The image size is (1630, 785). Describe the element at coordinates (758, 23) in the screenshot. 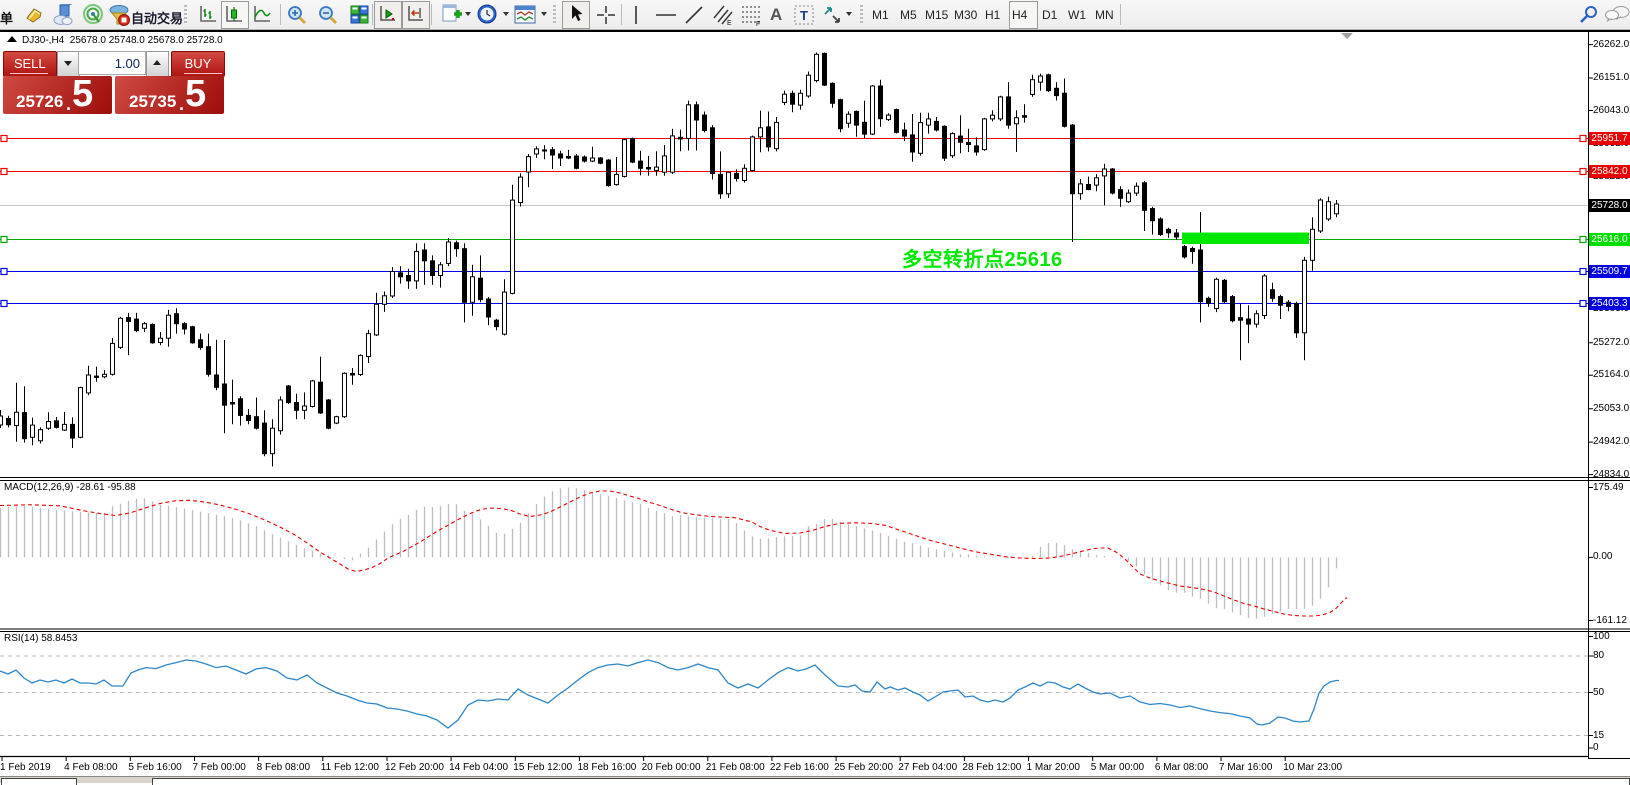

I see `svg-text: F` at that location.